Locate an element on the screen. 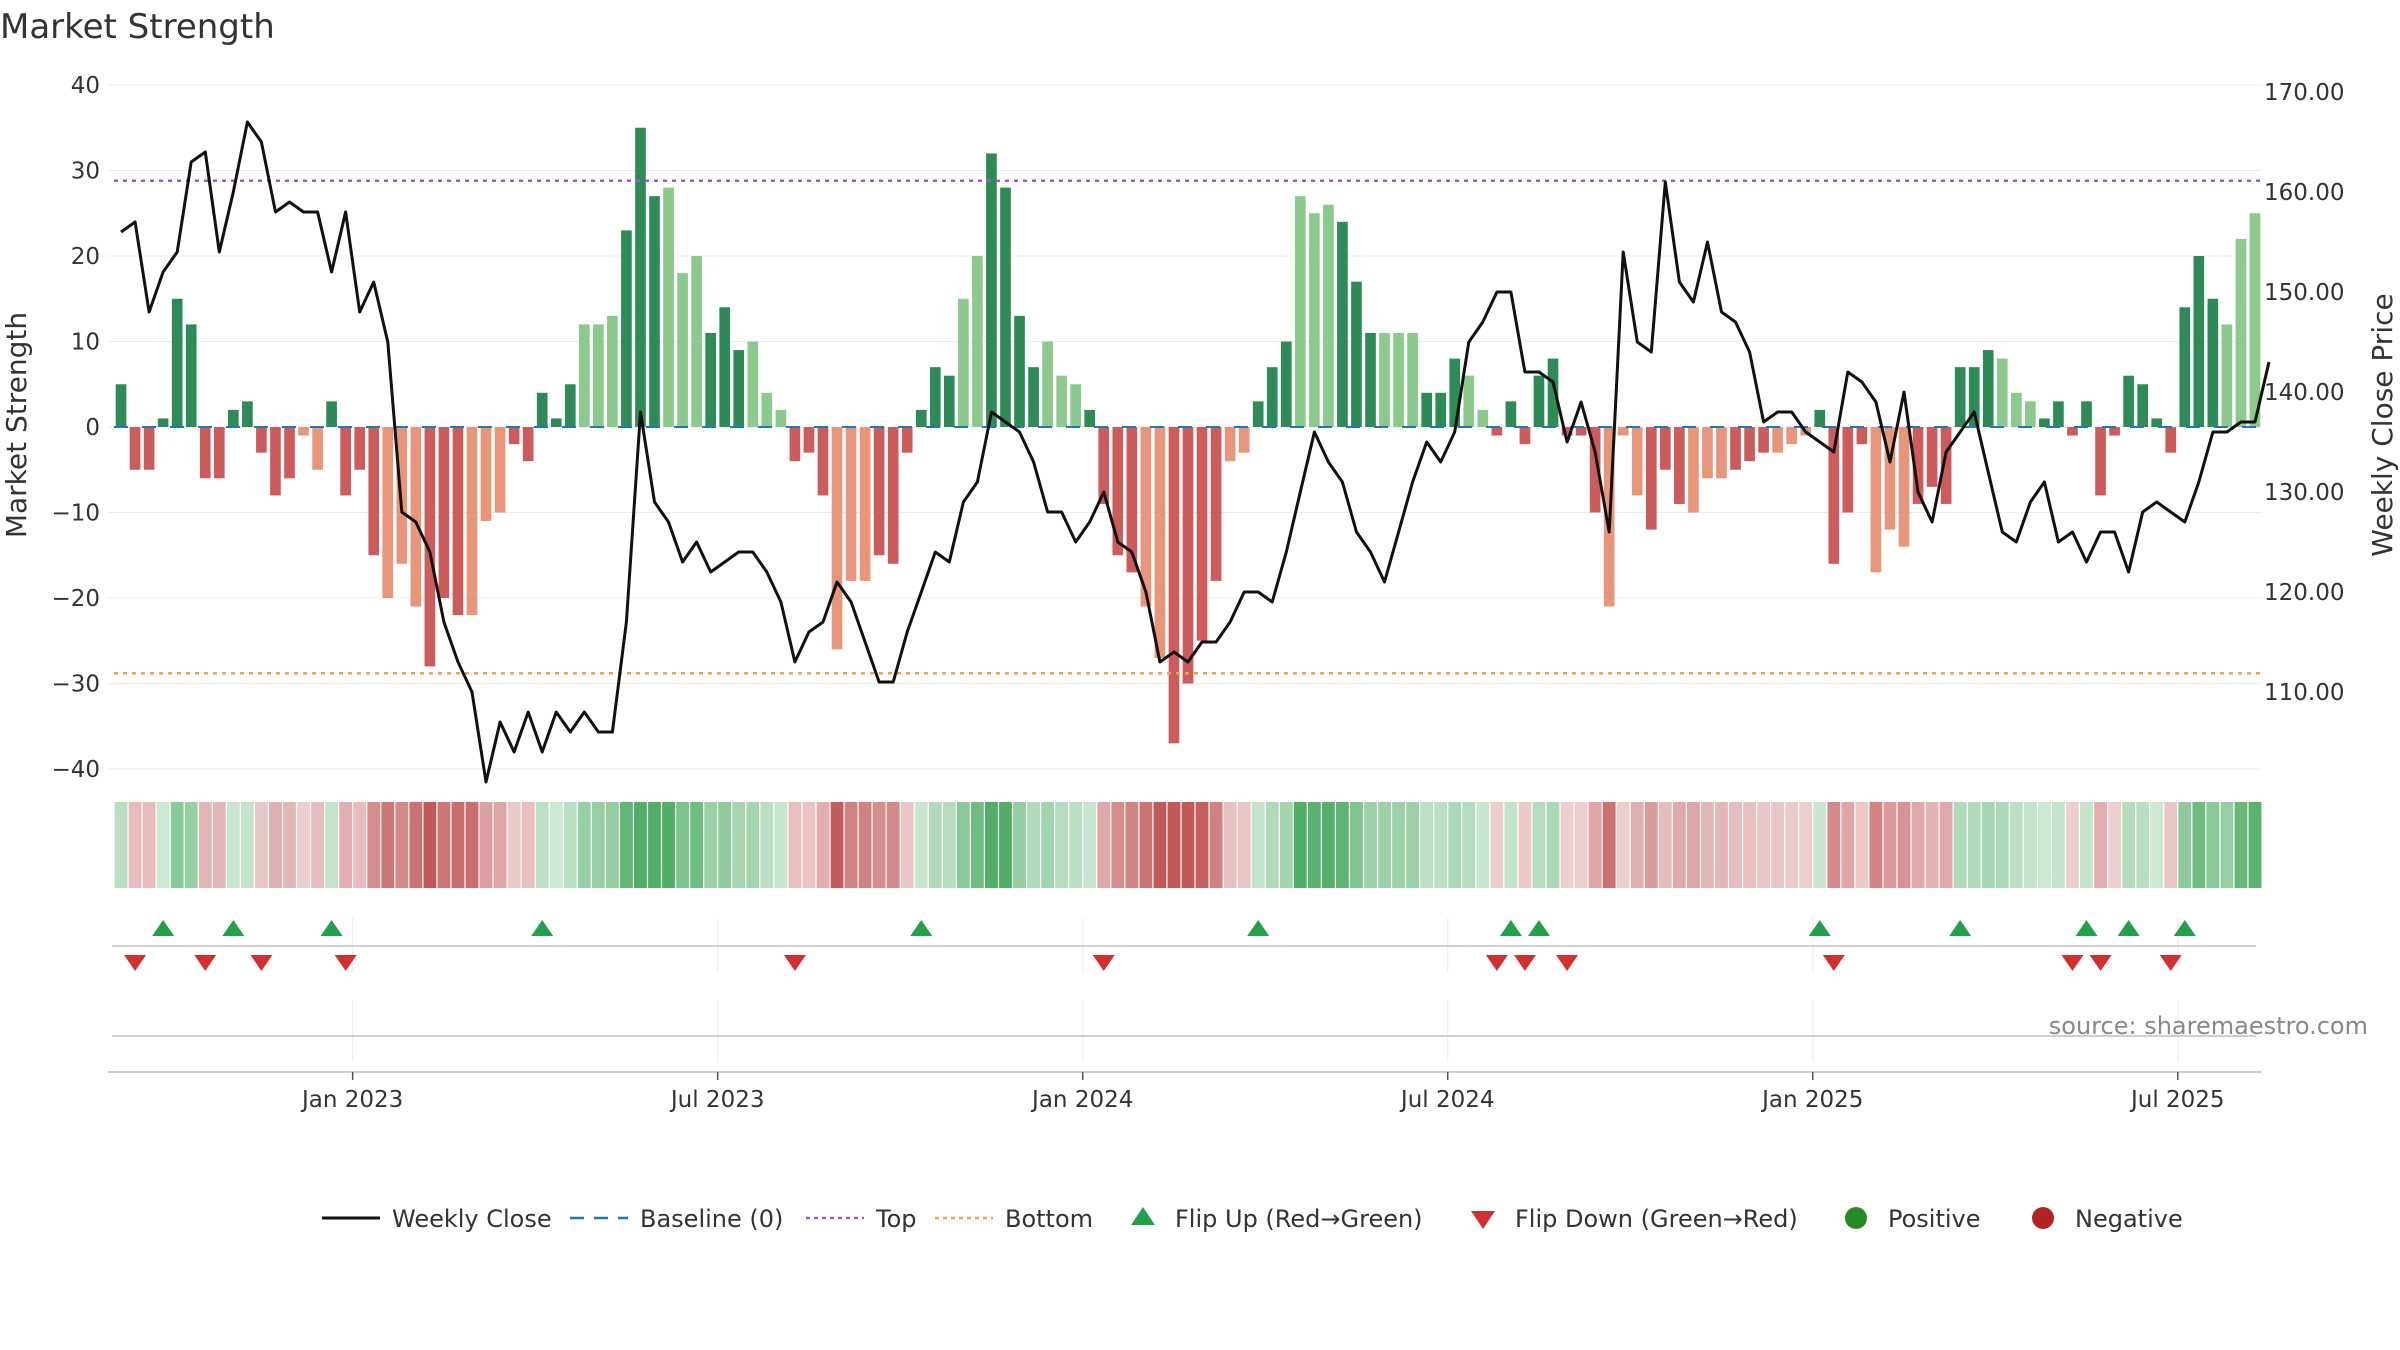 The width and height of the screenshot is (2400, 1350). flip-markers is located at coordinates (1185, 996).